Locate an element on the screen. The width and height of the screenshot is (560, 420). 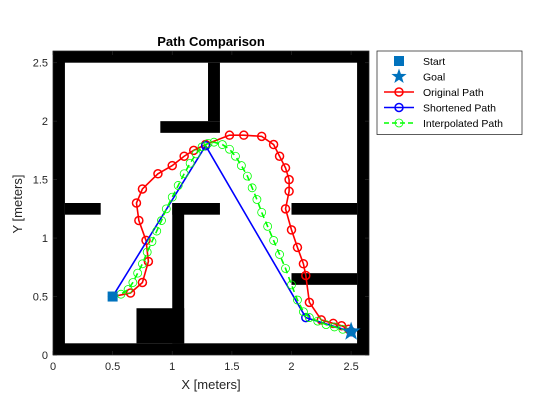
legend-swatch-start is located at coordinates (399, 61).